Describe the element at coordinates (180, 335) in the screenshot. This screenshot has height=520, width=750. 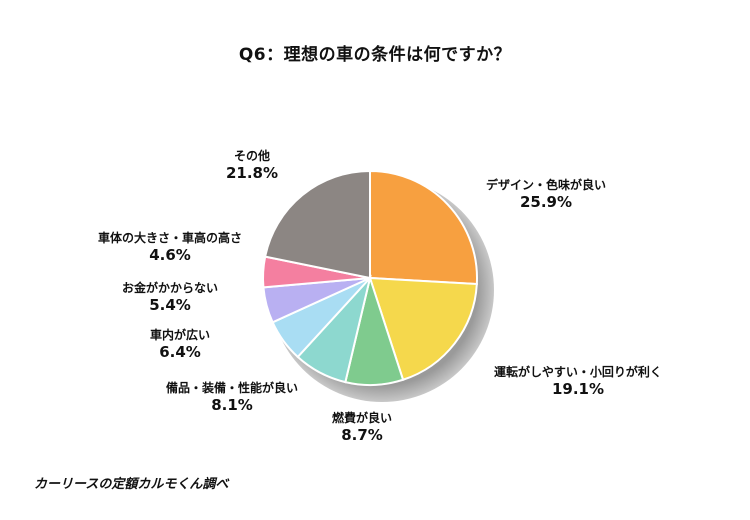
I see `slice-label-text: 車内が広い` at that location.